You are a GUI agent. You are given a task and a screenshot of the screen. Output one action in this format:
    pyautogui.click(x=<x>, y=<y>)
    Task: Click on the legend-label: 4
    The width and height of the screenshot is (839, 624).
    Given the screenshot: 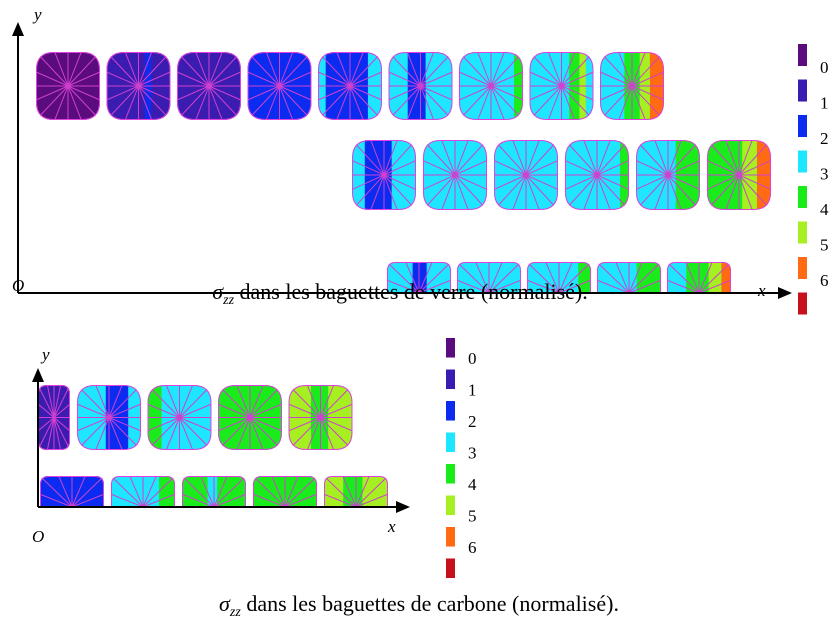 What is the action you would take?
    pyautogui.click(x=824, y=209)
    